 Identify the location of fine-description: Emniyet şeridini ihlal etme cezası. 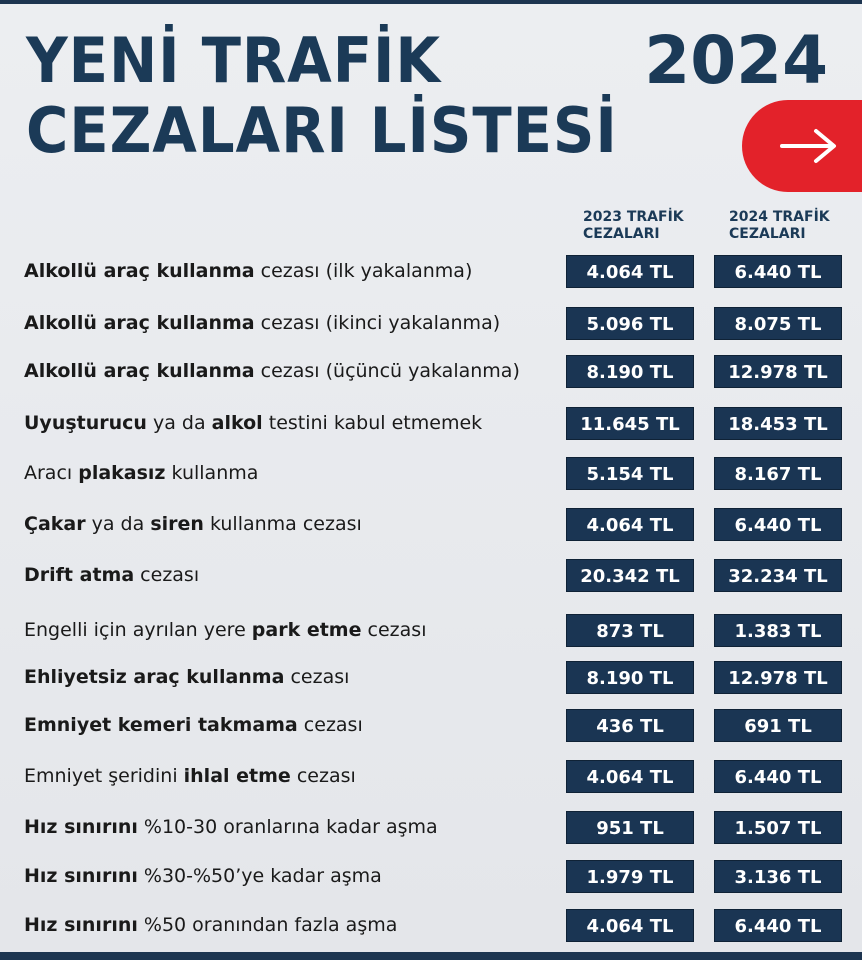
(190, 776).